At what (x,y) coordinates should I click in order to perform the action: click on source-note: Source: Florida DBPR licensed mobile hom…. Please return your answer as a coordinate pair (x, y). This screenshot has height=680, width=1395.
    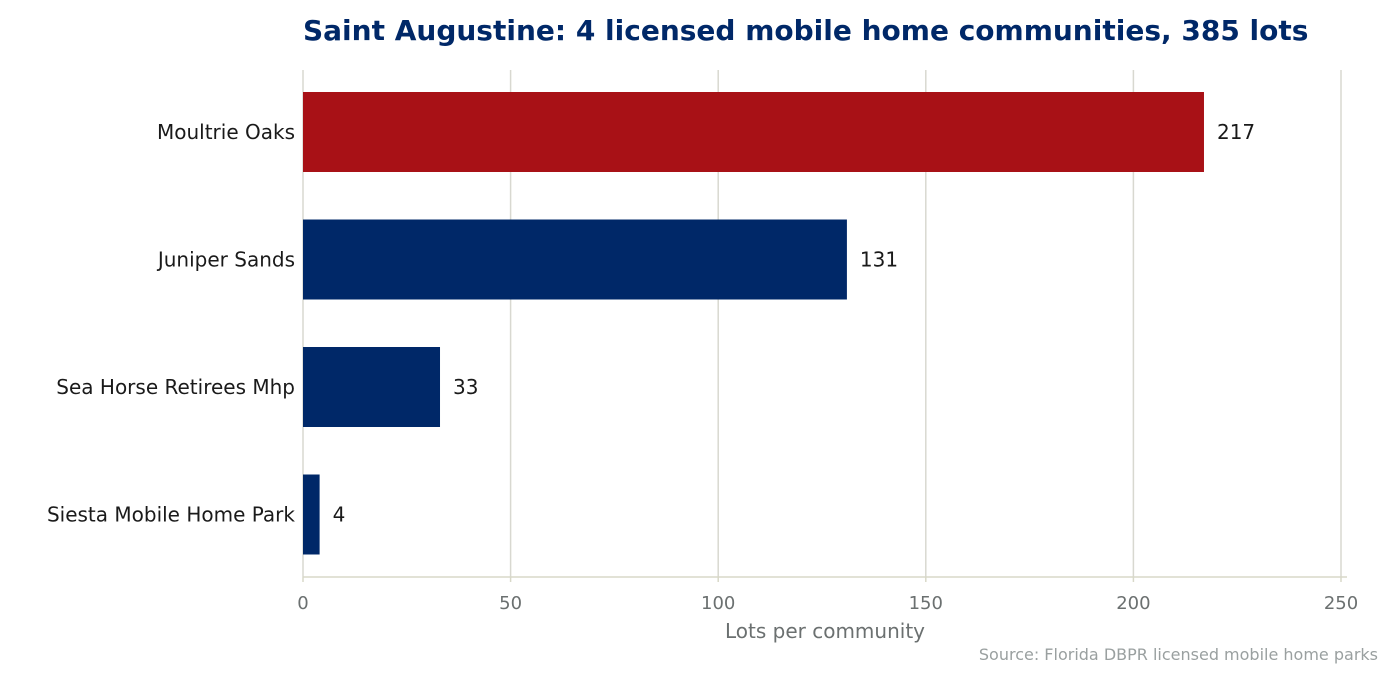
    Looking at the image, I should click on (1178, 654).